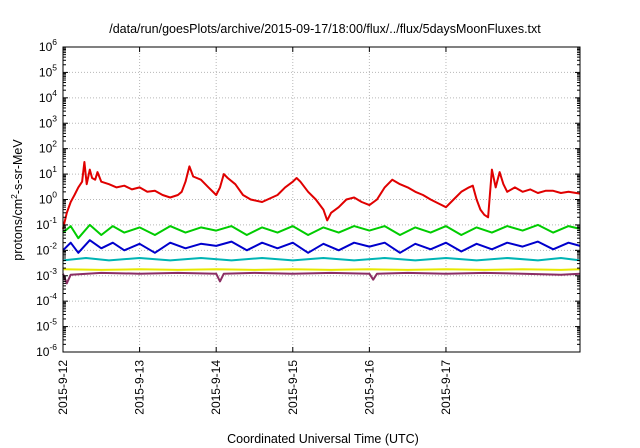  I want to click on x-tick-label: 2015-9-13, so click(140, 387).